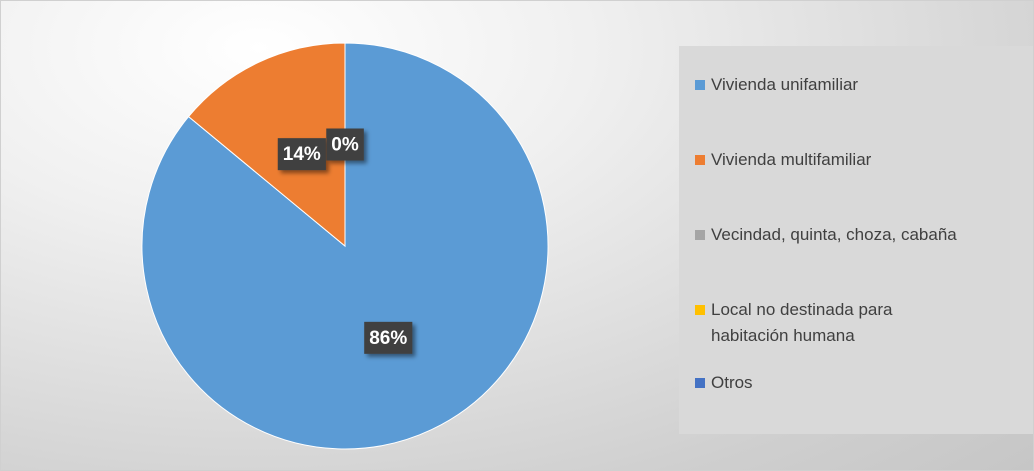 The width and height of the screenshot is (1034, 471). What do you see at coordinates (785, 84) in the screenshot?
I see `legend-label: Vivienda unifamiliar` at bounding box center [785, 84].